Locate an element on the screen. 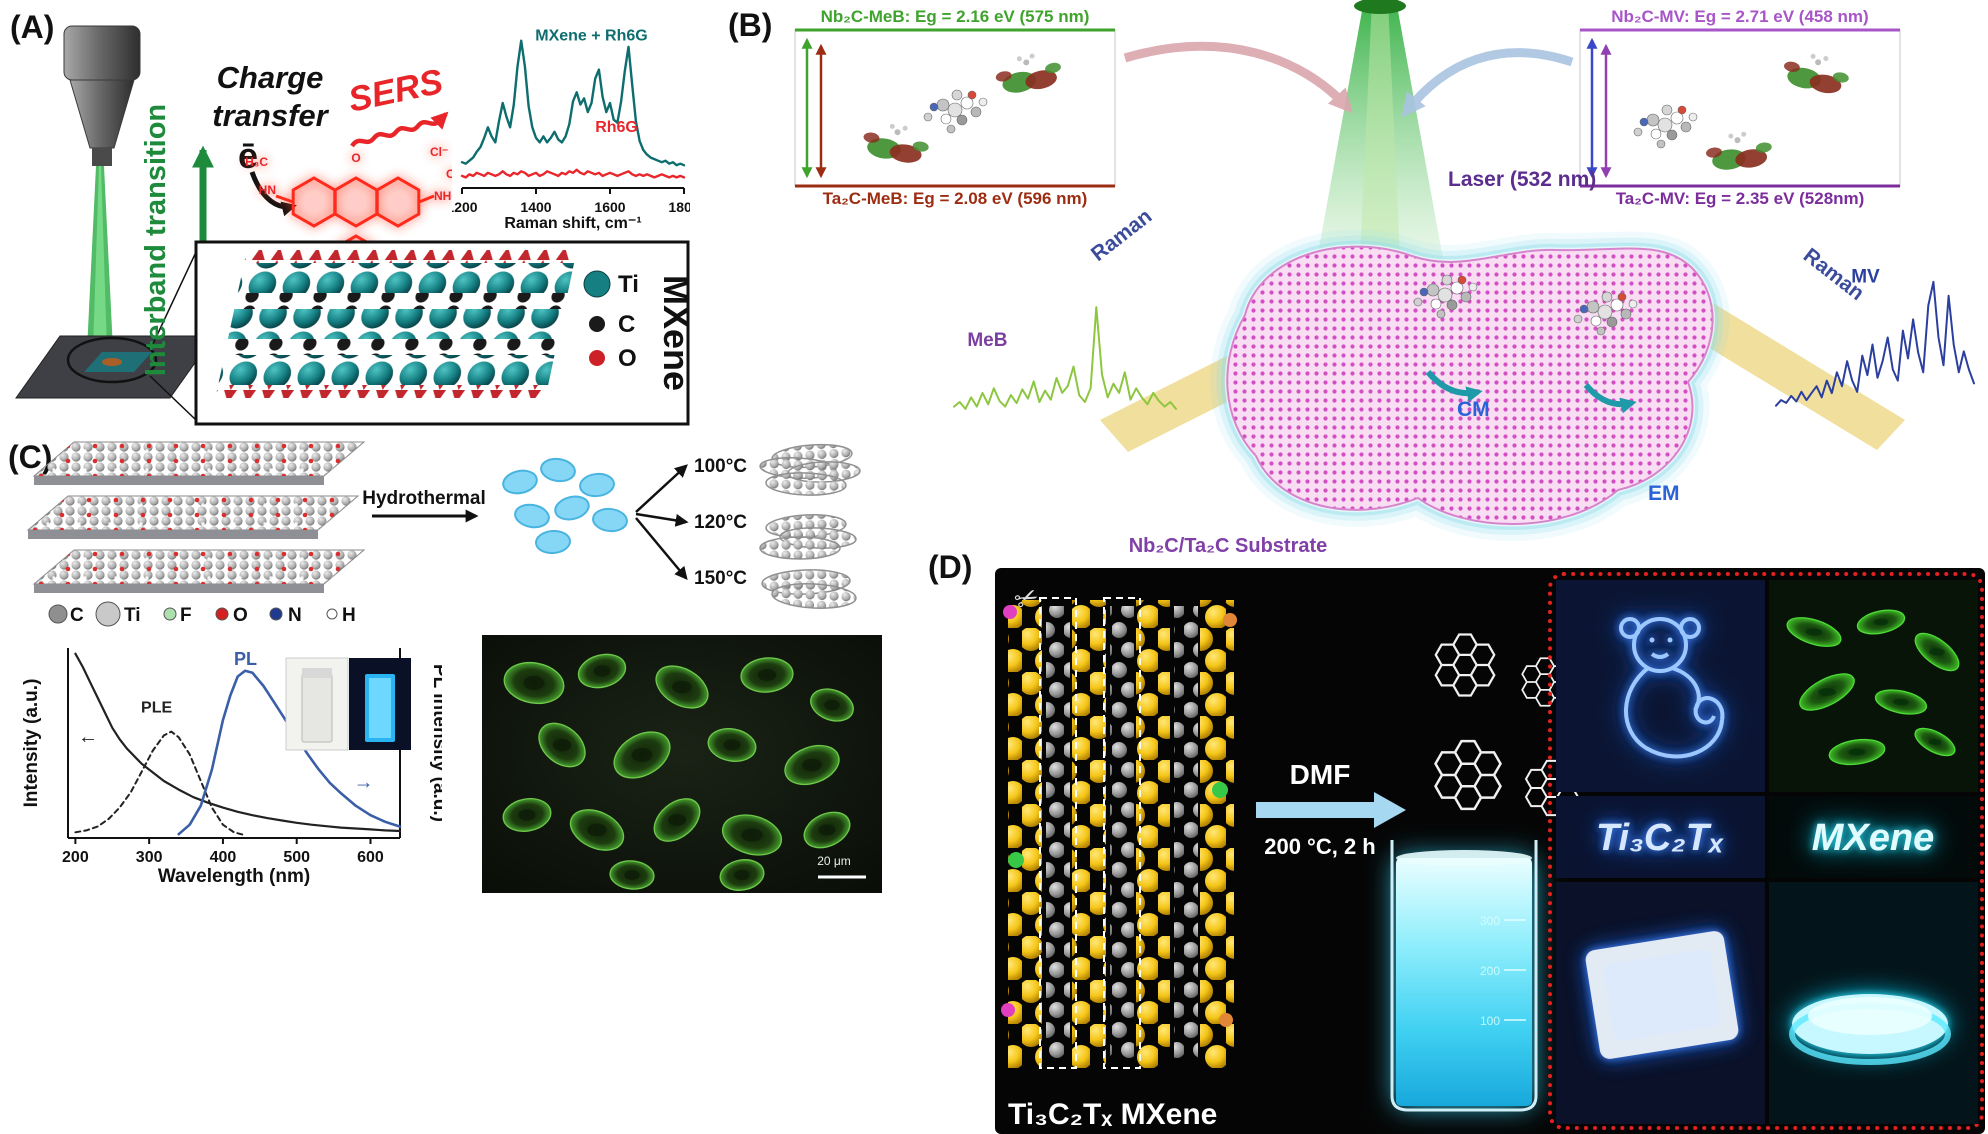  nb2c-mv-label: Nb₂C-MV: Eg = 2.71 eV (458 nm) is located at coordinates (1739, 16).